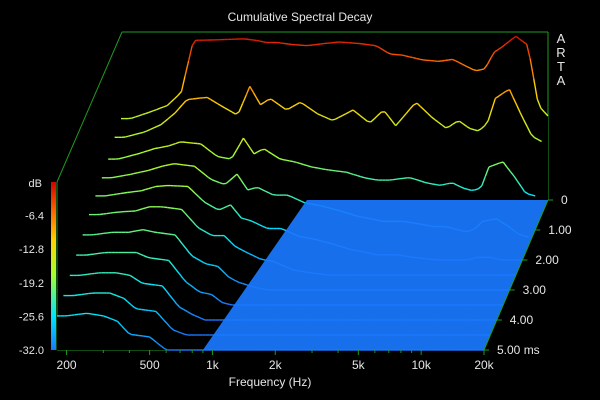 This screenshot has height=400, width=600. What do you see at coordinates (290, 278) in the screenshot?
I see `slice-mask` at bounding box center [290, 278].